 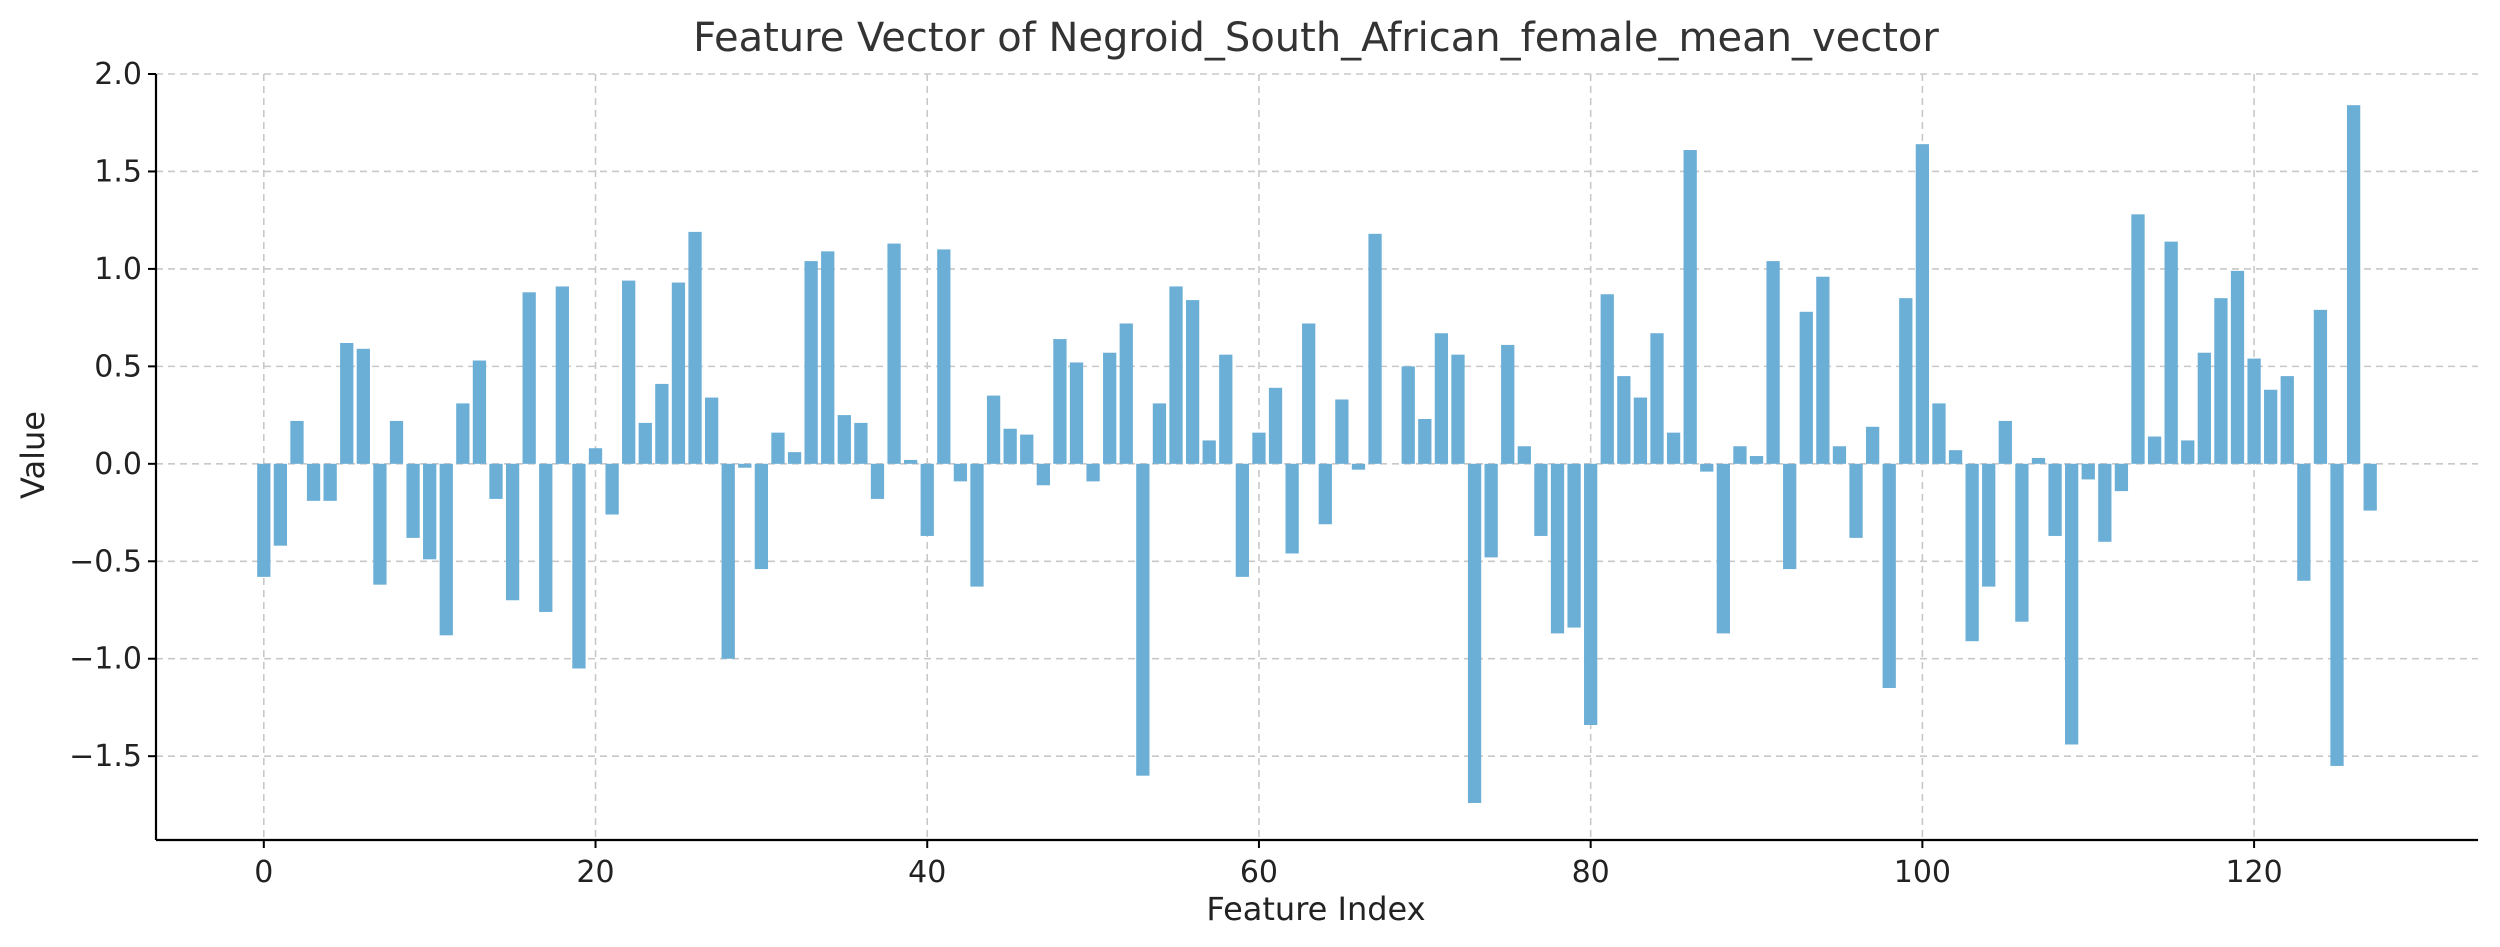 I want to click on x-tick-label: 100, so click(x=1922, y=872).